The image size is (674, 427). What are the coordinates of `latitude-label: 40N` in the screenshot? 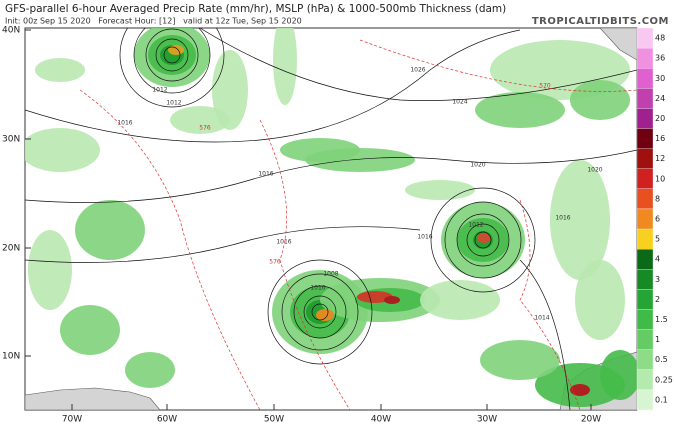 It's located at (11, 31).